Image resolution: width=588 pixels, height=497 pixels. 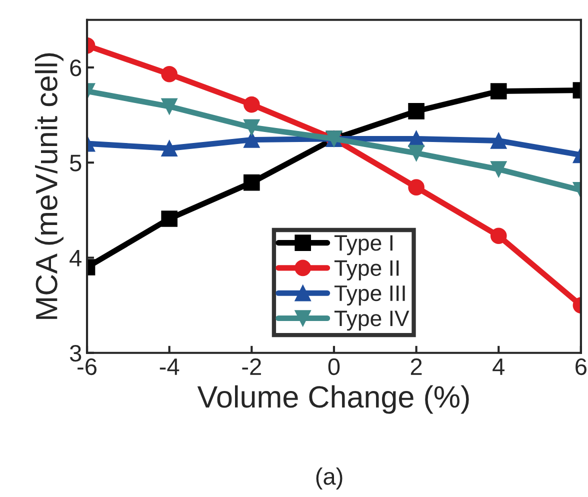 What do you see at coordinates (366, 270) in the screenshot?
I see `legend-label: Type II` at bounding box center [366, 270].